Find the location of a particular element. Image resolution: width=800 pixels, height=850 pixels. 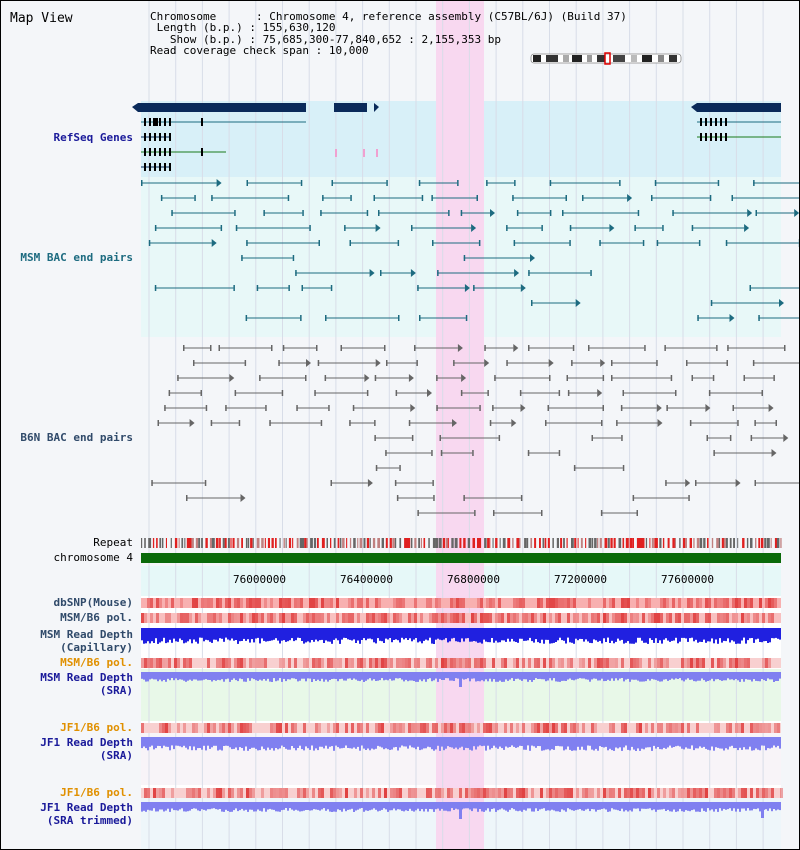

track-label-chromosome: chromosome 4 is located at coordinates (93, 557).